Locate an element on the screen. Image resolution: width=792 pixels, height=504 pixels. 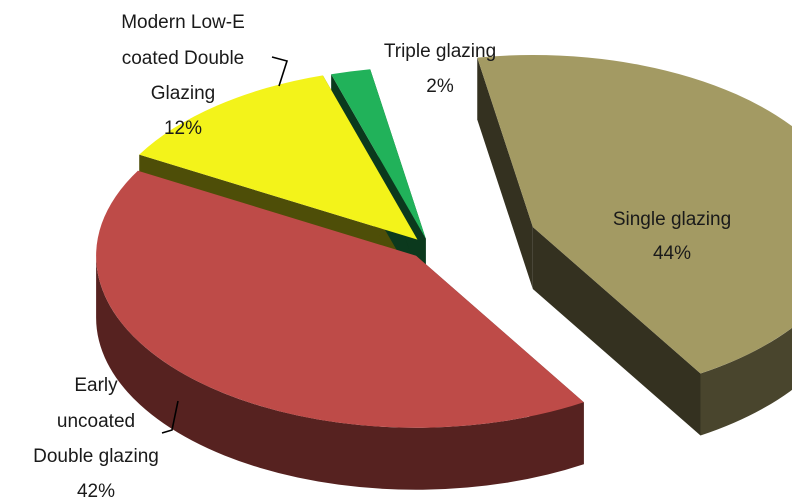
label-triple-glazing-name: Triple glazing is located at coordinates (440, 51).